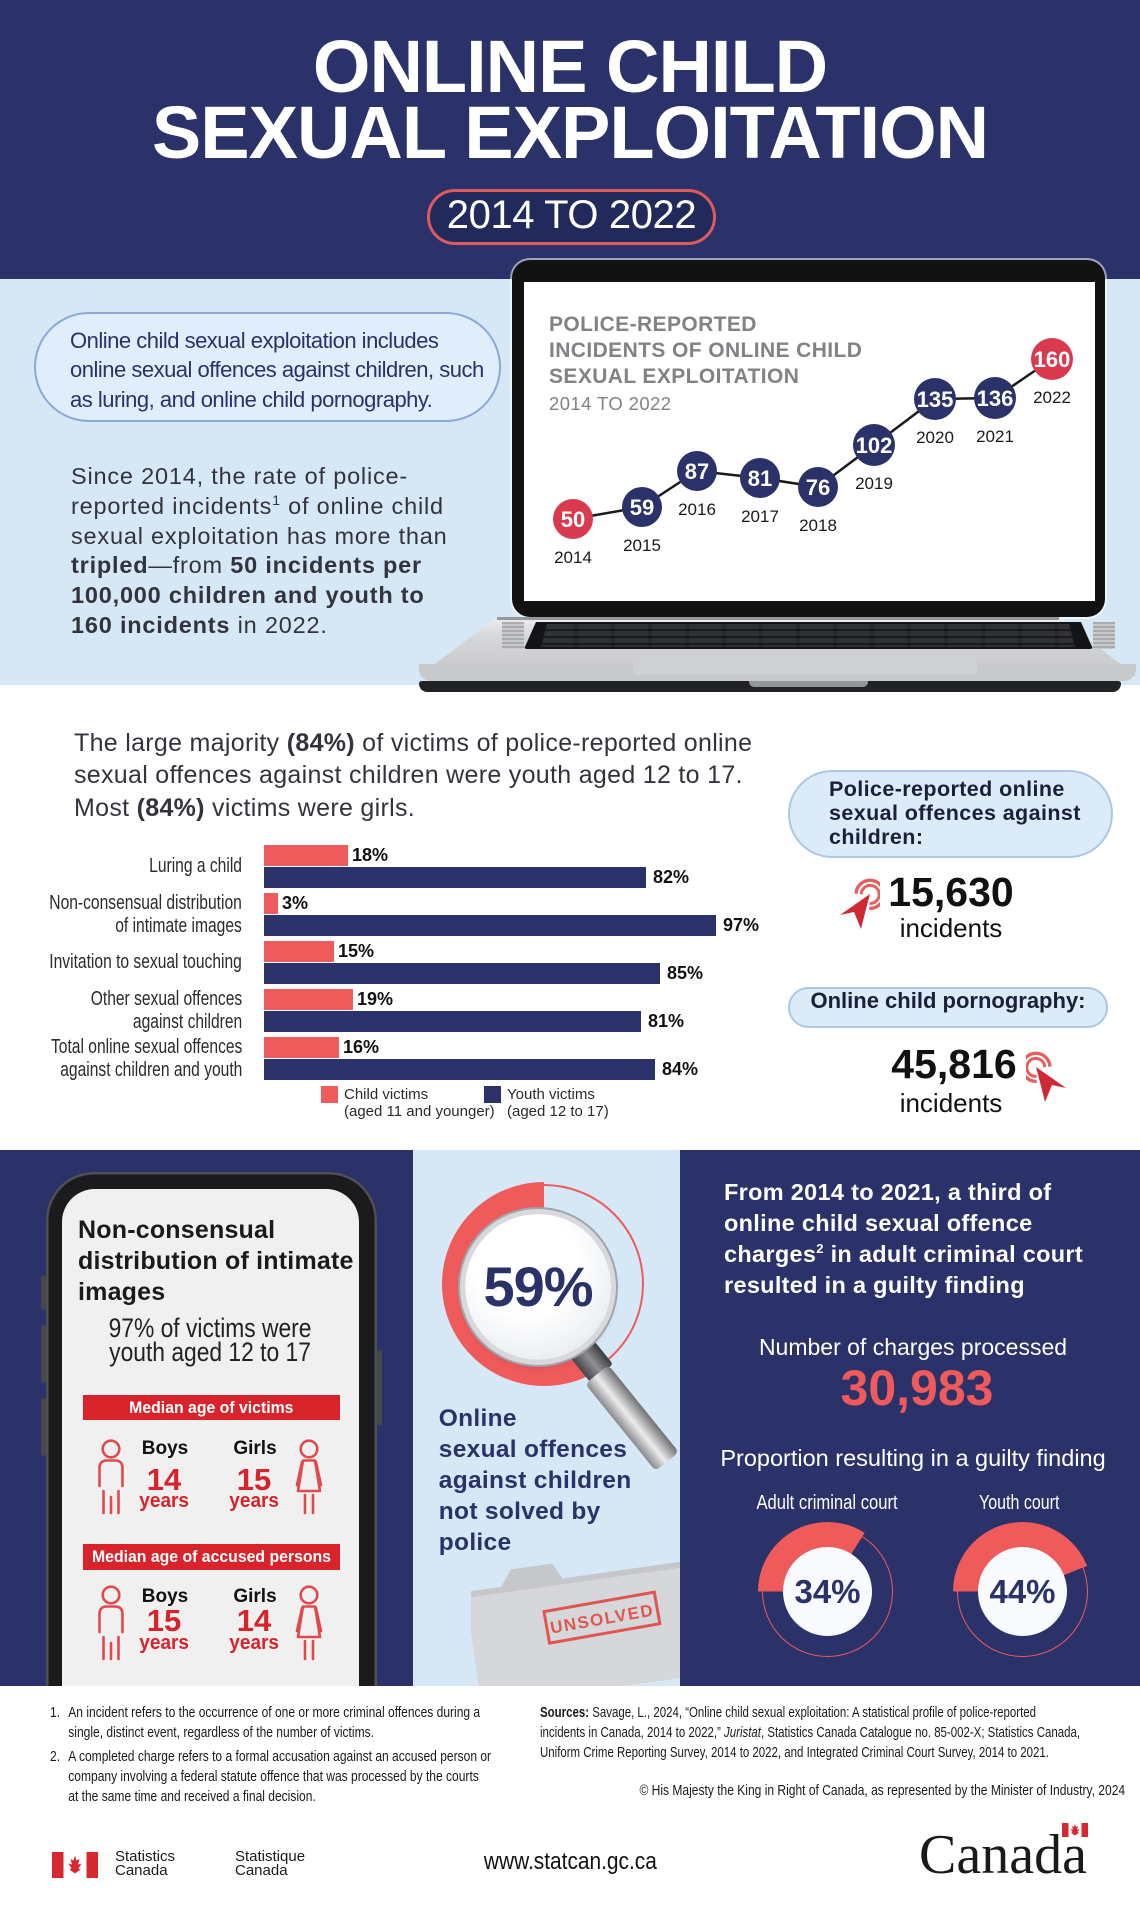 The width and height of the screenshot is (1140, 1911). Describe the element at coordinates (818, 525) in the screenshot. I see `svg-text: 2018` at that location.